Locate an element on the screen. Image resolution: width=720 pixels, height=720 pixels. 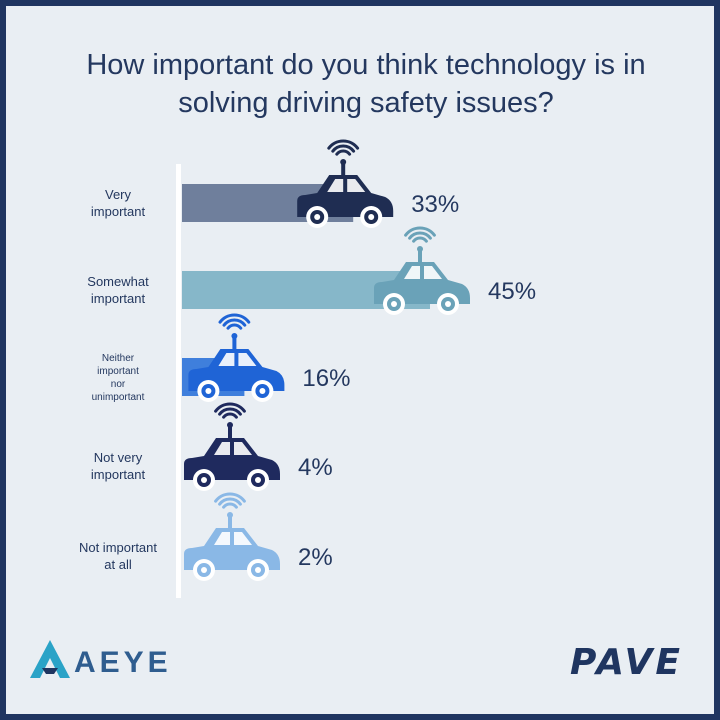
aeye-logo-icon is located at coordinates (50, 659).